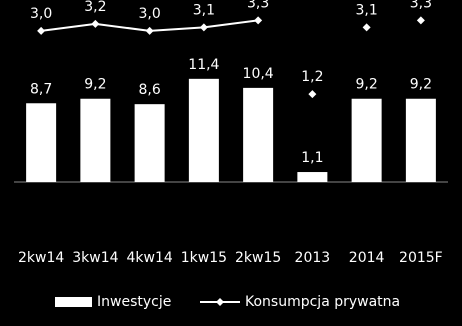 This screenshot has width=462, height=326. I want to click on legend-marker, so click(220, 302).